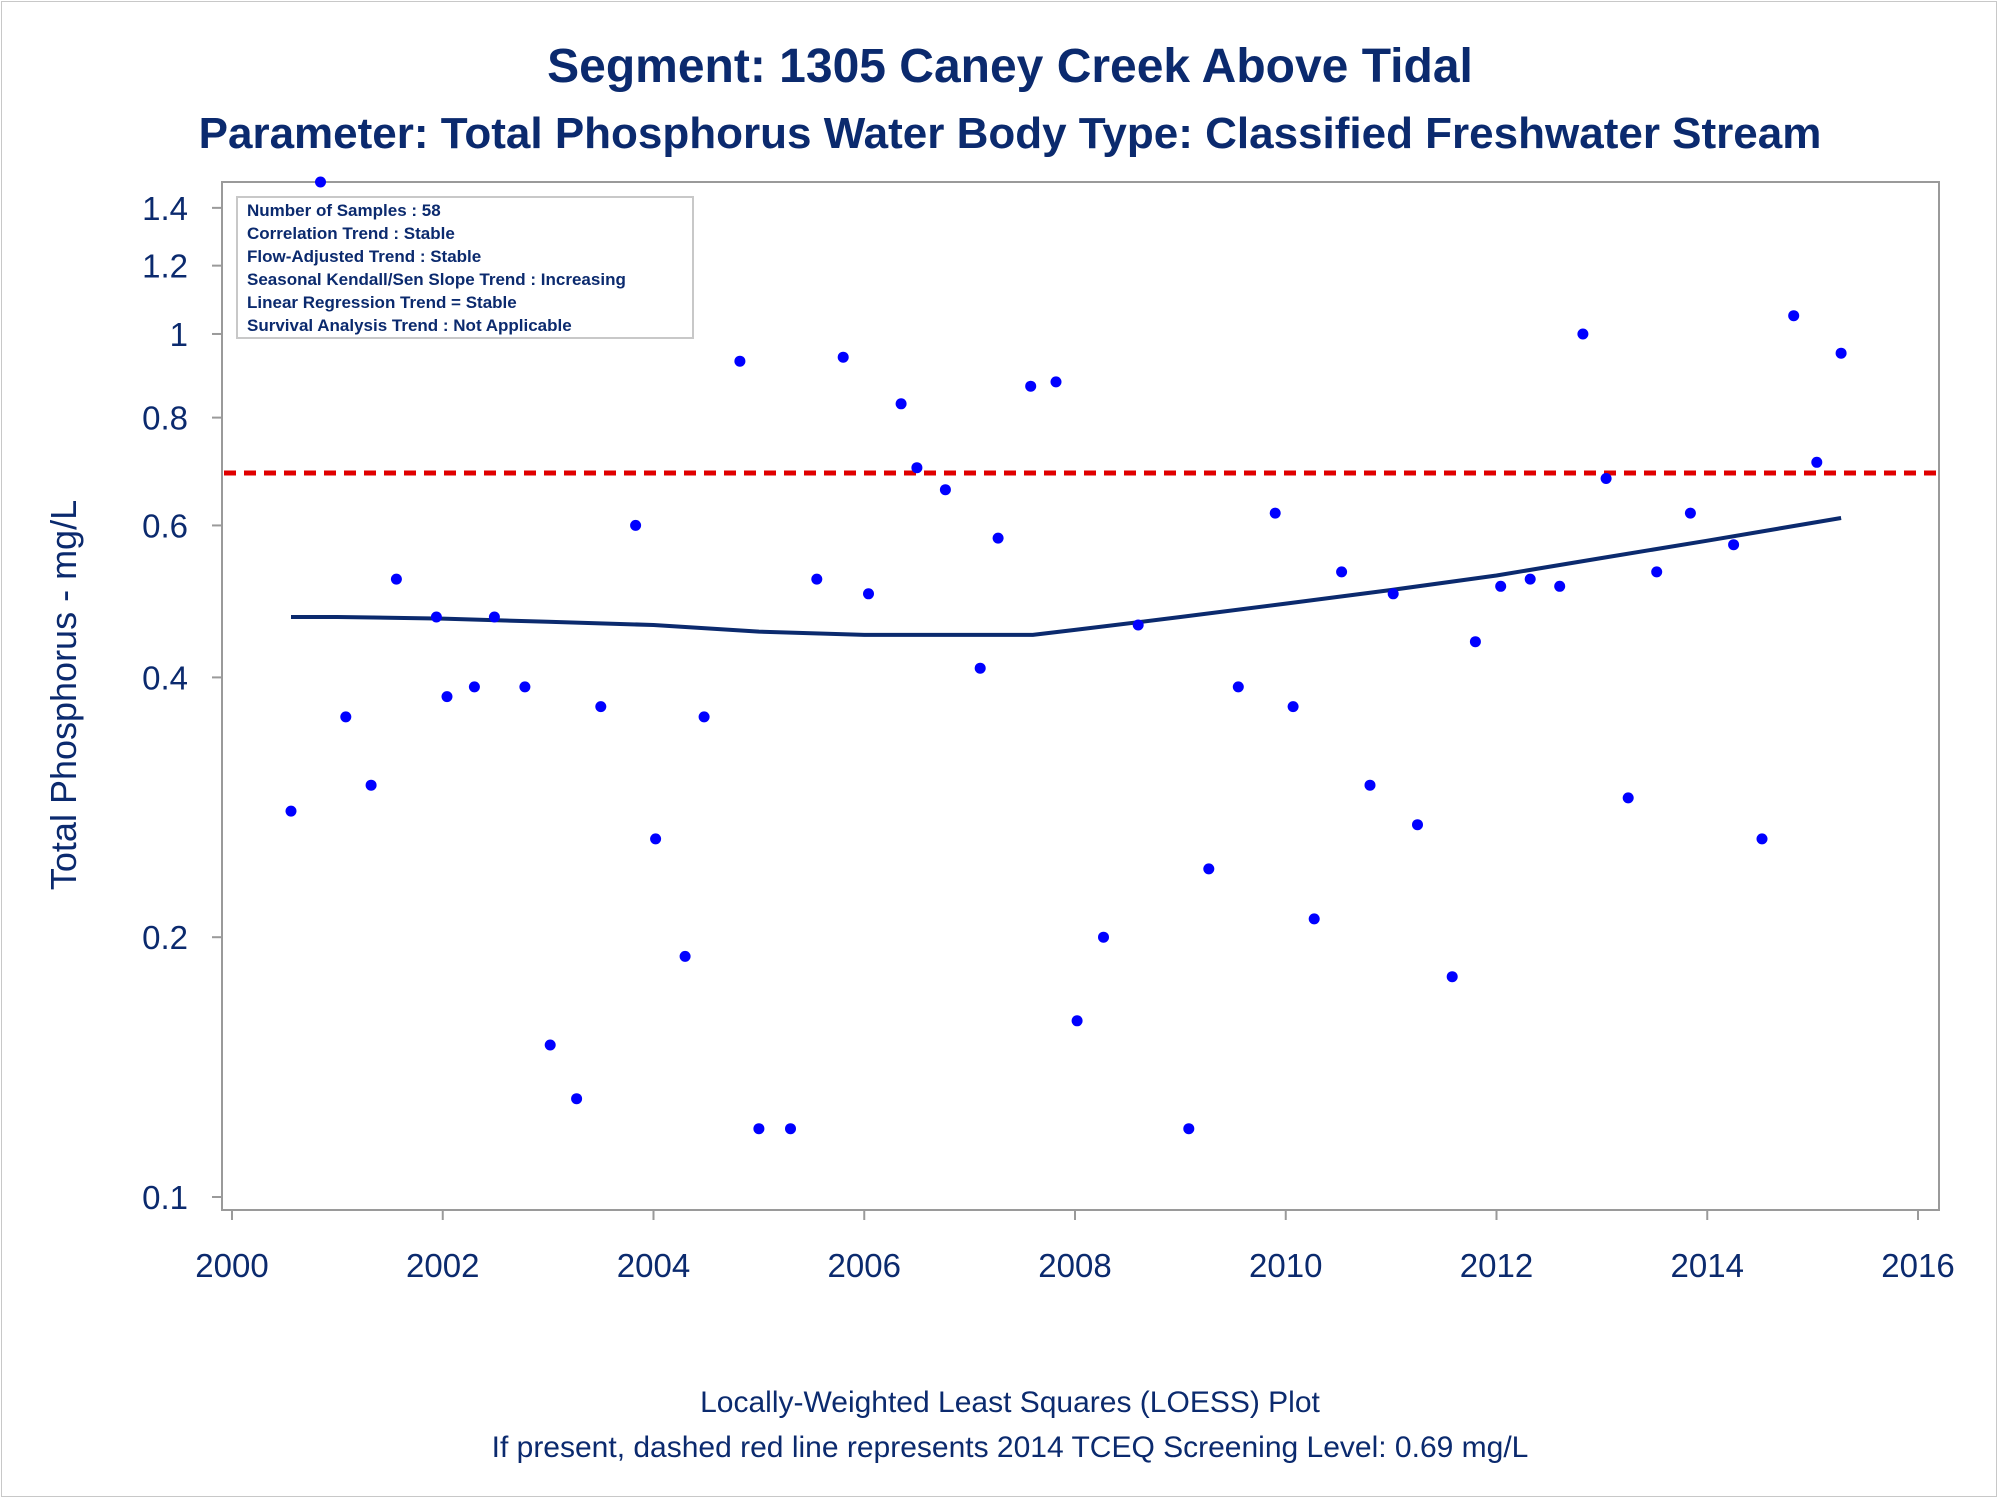 The height and width of the screenshot is (1500, 2000). I want to click on y-axis-label: Total Phosphorus - mg/L, so click(63, 695).